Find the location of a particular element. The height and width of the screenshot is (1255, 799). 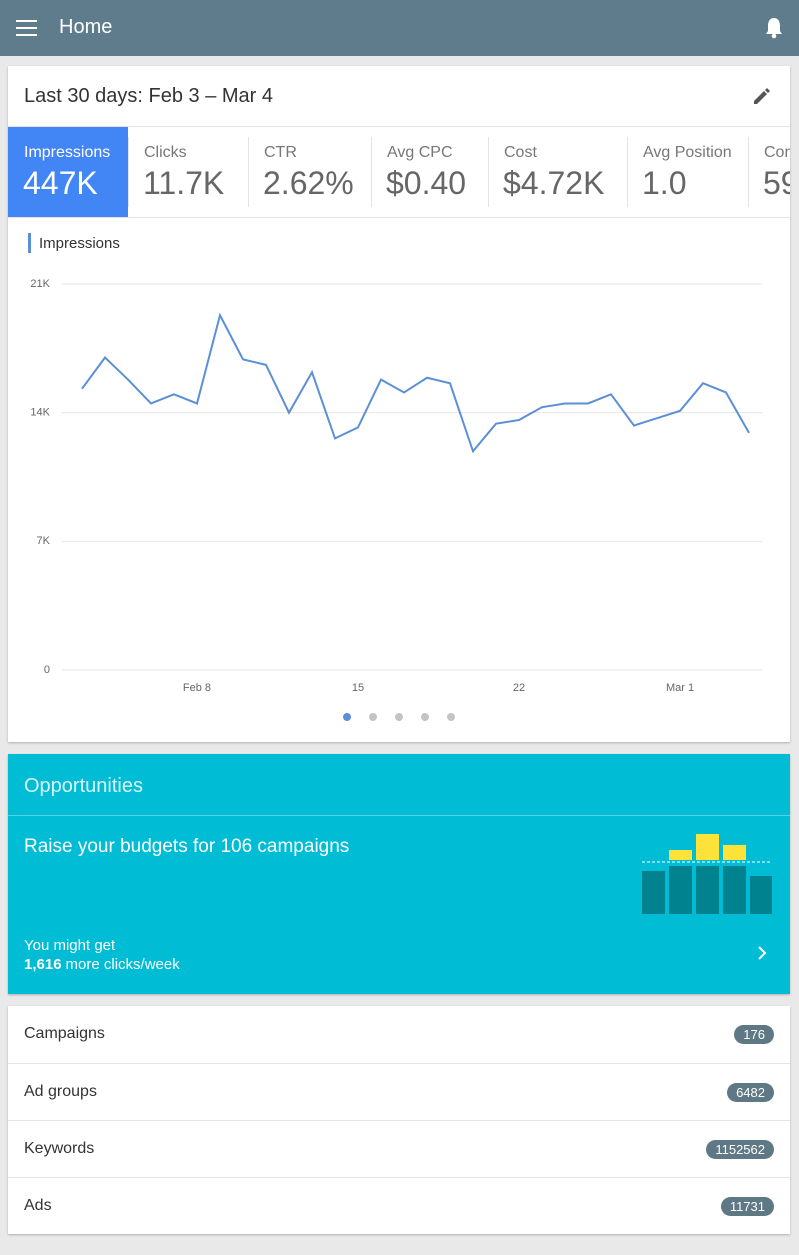

gain-value: 1,616 is located at coordinates (43, 964).